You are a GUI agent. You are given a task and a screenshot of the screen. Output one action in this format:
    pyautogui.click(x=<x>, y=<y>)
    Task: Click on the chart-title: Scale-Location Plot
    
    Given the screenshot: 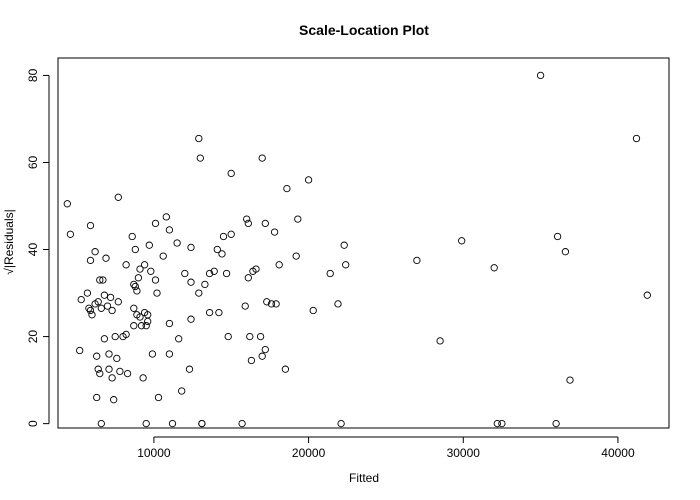 What is the action you would take?
    pyautogui.click(x=364, y=30)
    